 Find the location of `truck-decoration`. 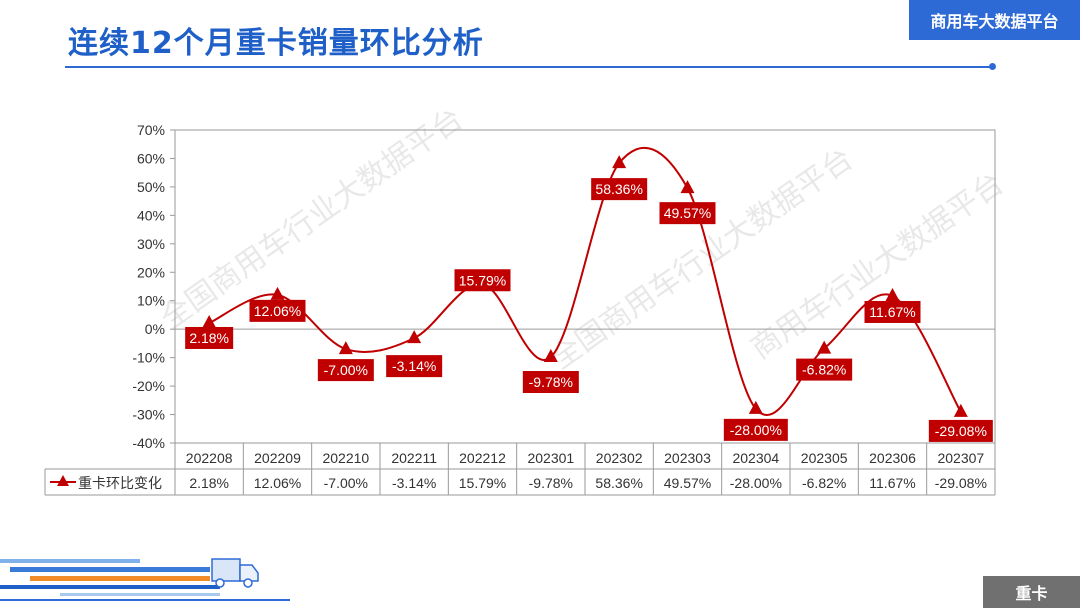

truck-decoration is located at coordinates (145, 579).